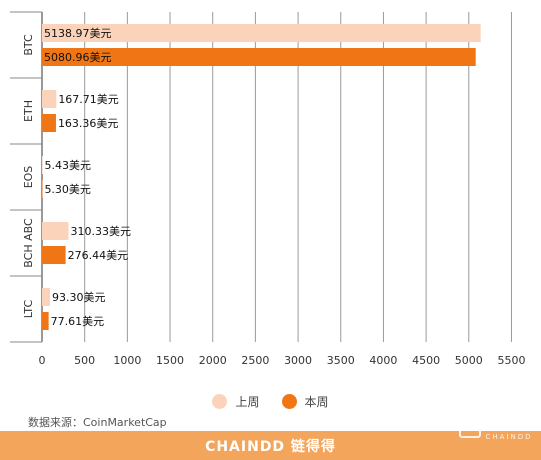 The width and height of the screenshot is (541, 460). Describe the element at coordinates (213, 360) in the screenshot. I see `x-tick-label: 2000` at that location.